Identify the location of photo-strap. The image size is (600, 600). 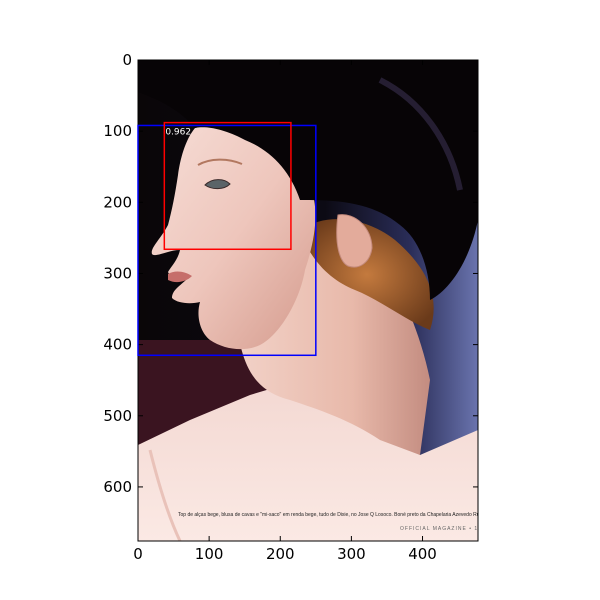
(165, 495).